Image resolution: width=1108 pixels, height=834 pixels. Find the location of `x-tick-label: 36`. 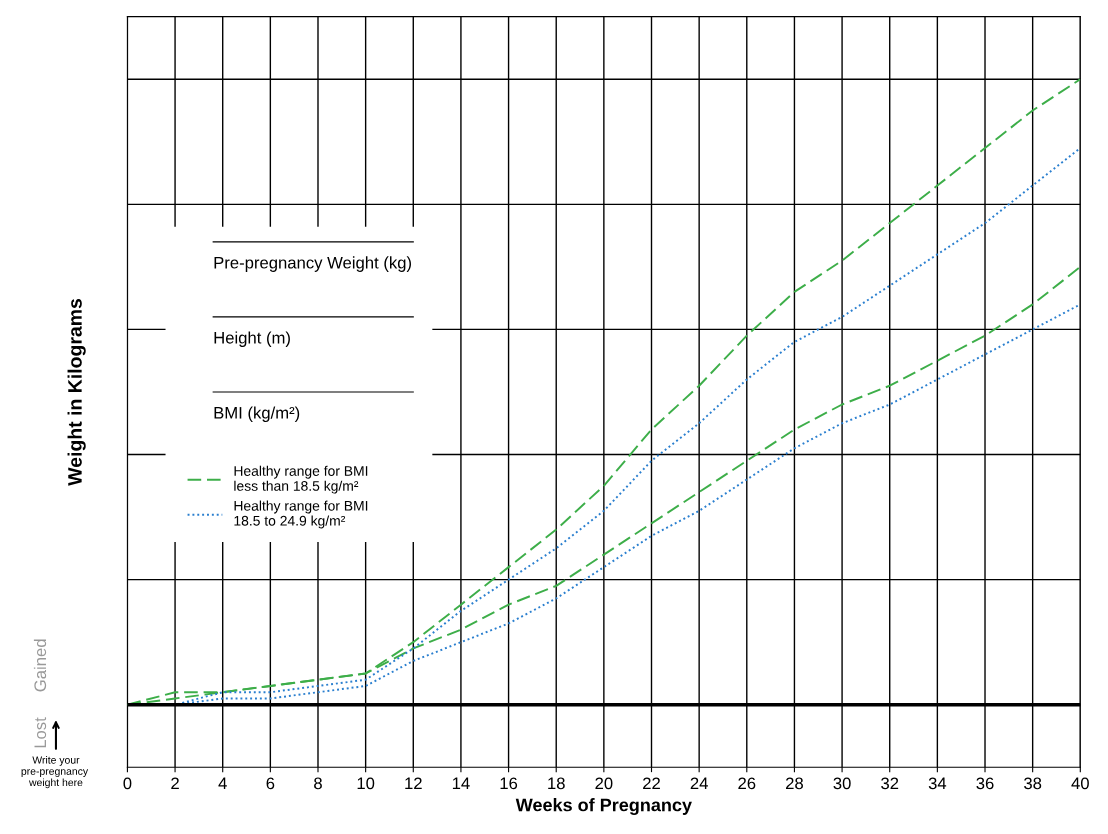

x-tick-label: 36 is located at coordinates (985, 783).